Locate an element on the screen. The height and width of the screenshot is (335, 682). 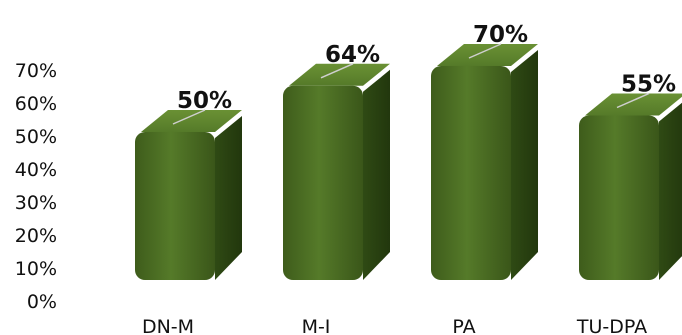
y-tick-label: 70% is located at coordinates (36, 71).